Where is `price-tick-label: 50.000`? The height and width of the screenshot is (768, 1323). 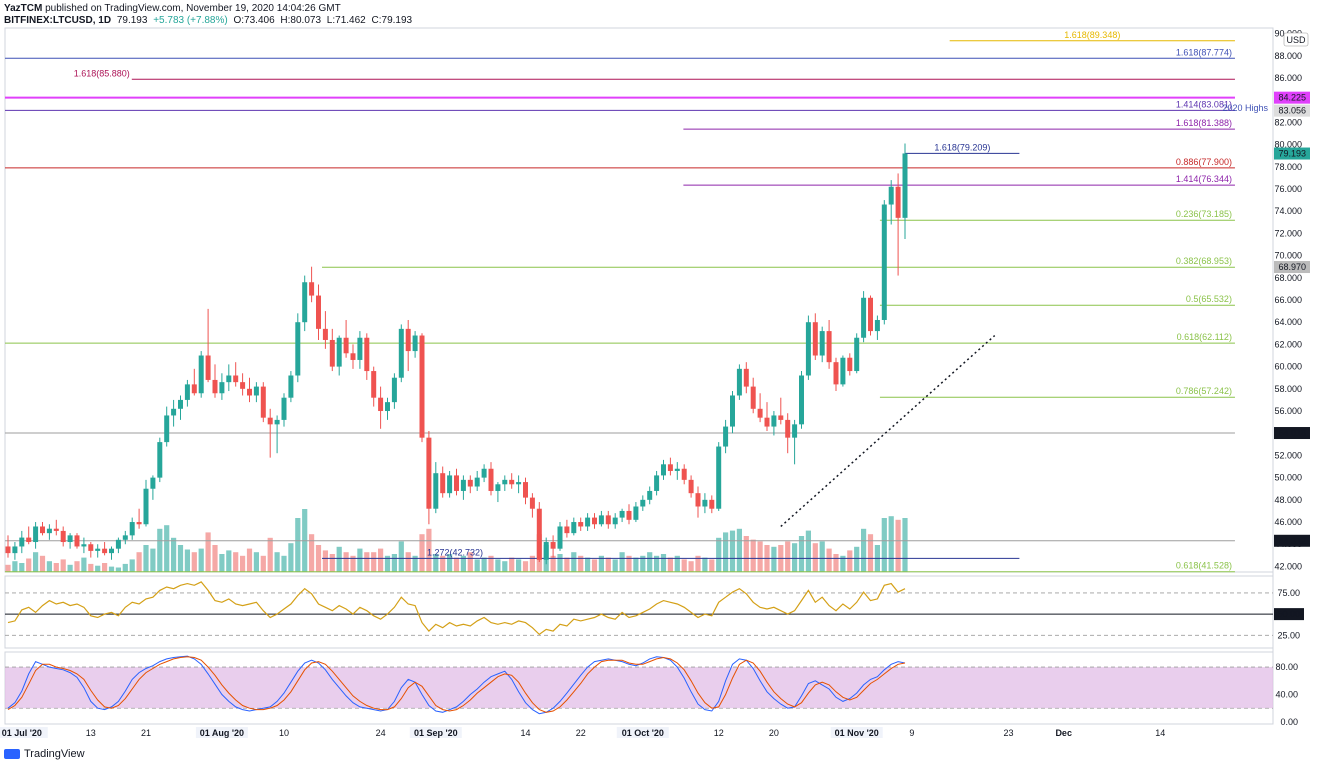 price-tick-label: 50.000 is located at coordinates (1288, 478).